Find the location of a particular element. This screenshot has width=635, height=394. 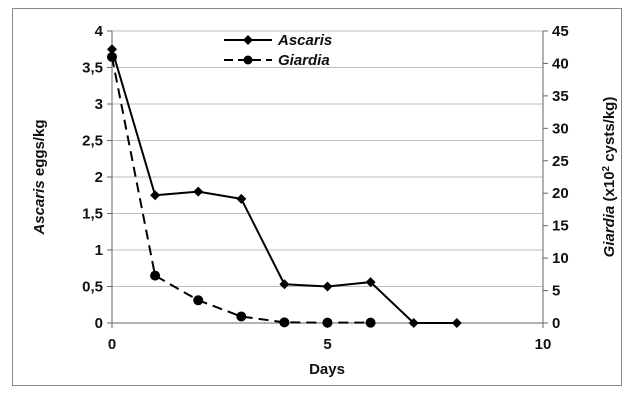

right-y-tick-labels: 0 5 10 15 20 25 30 35 40 45 is located at coordinates (560, 177).